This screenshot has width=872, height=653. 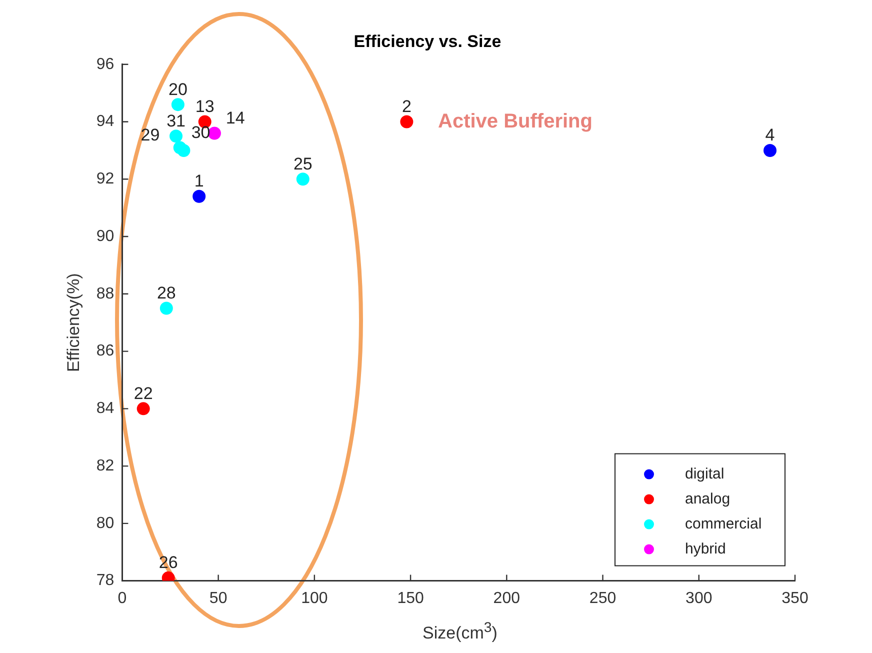 What do you see at coordinates (795, 598) in the screenshot?
I see `x-tick-label: 350` at bounding box center [795, 598].